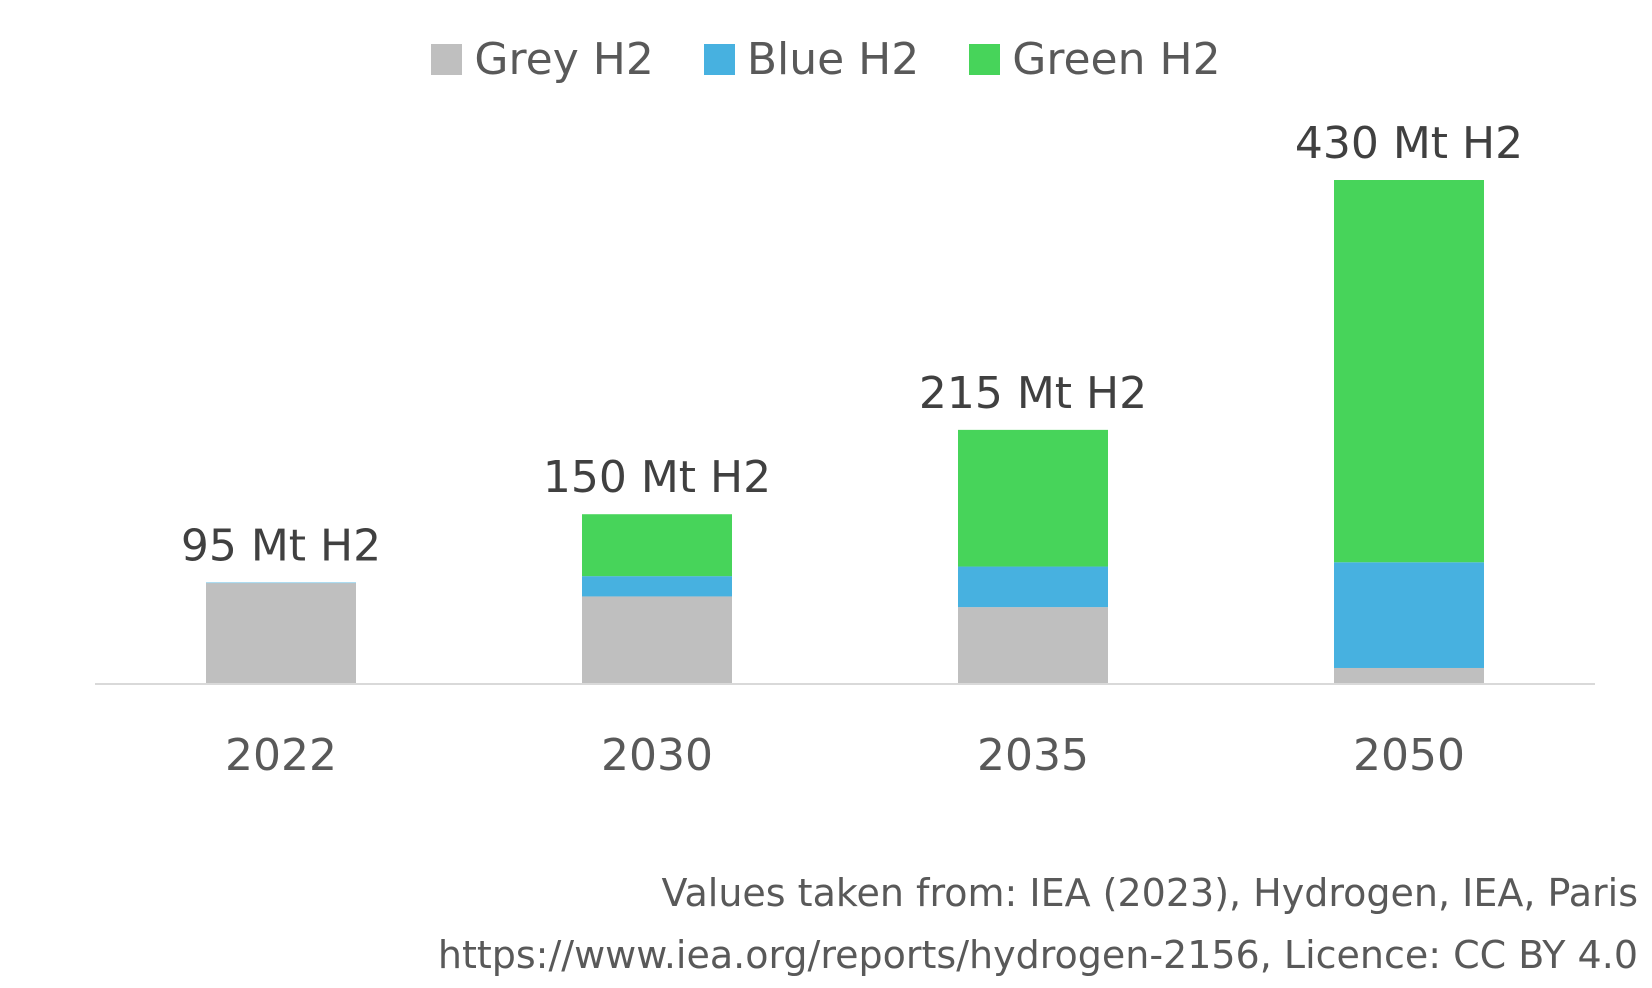 The width and height of the screenshot is (1652, 988). What do you see at coordinates (564, 59) in the screenshot?
I see `legend-label-grey: Grey H2` at bounding box center [564, 59].